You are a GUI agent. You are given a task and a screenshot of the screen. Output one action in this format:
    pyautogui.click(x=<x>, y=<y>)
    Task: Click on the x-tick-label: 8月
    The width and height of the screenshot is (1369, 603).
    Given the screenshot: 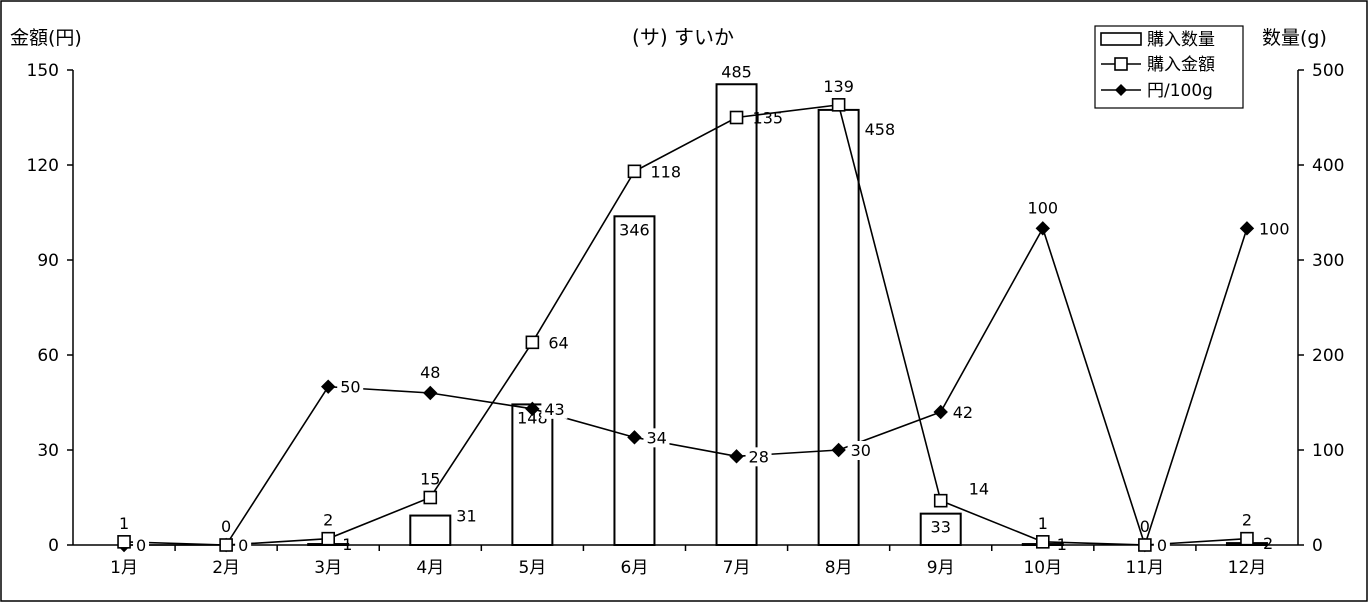 What is the action you would take?
    pyautogui.click(x=839, y=568)
    